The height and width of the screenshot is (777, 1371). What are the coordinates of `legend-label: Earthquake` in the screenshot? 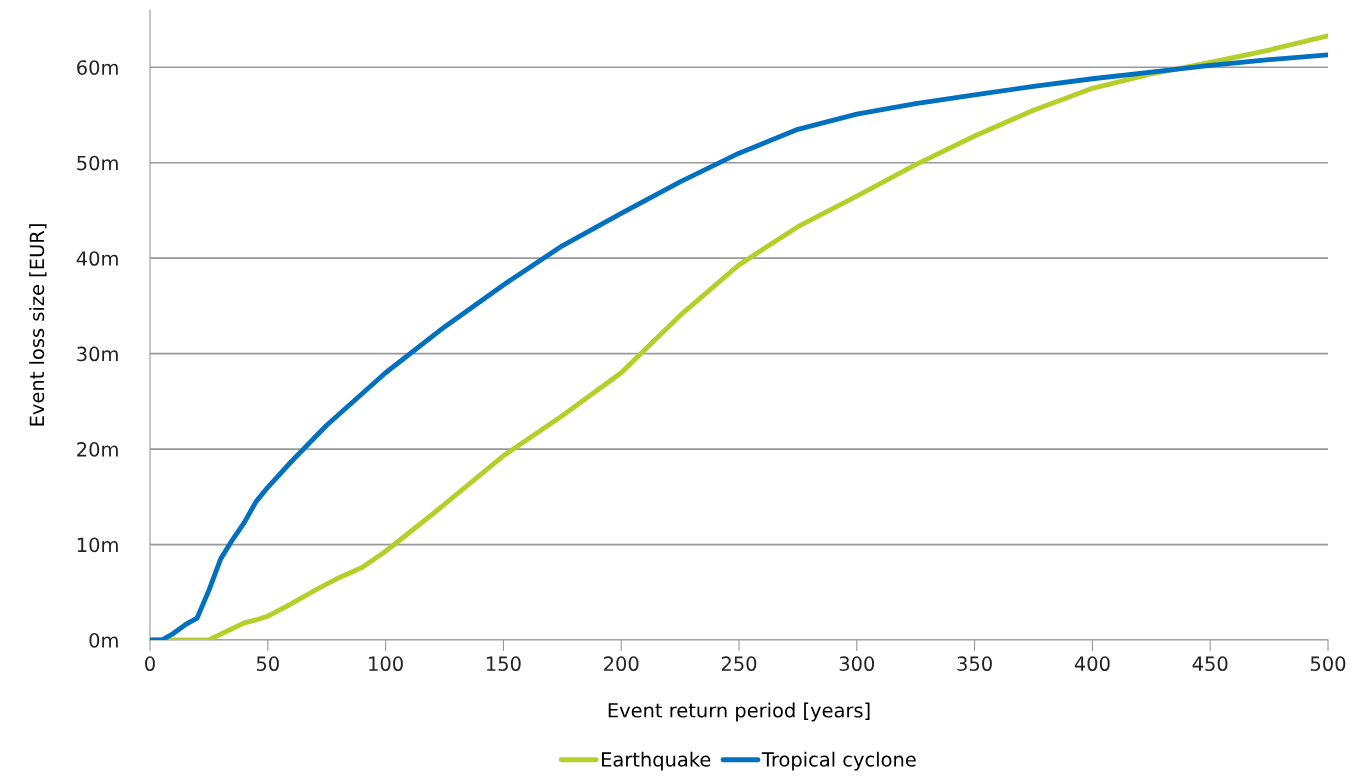 It's located at (656, 761).